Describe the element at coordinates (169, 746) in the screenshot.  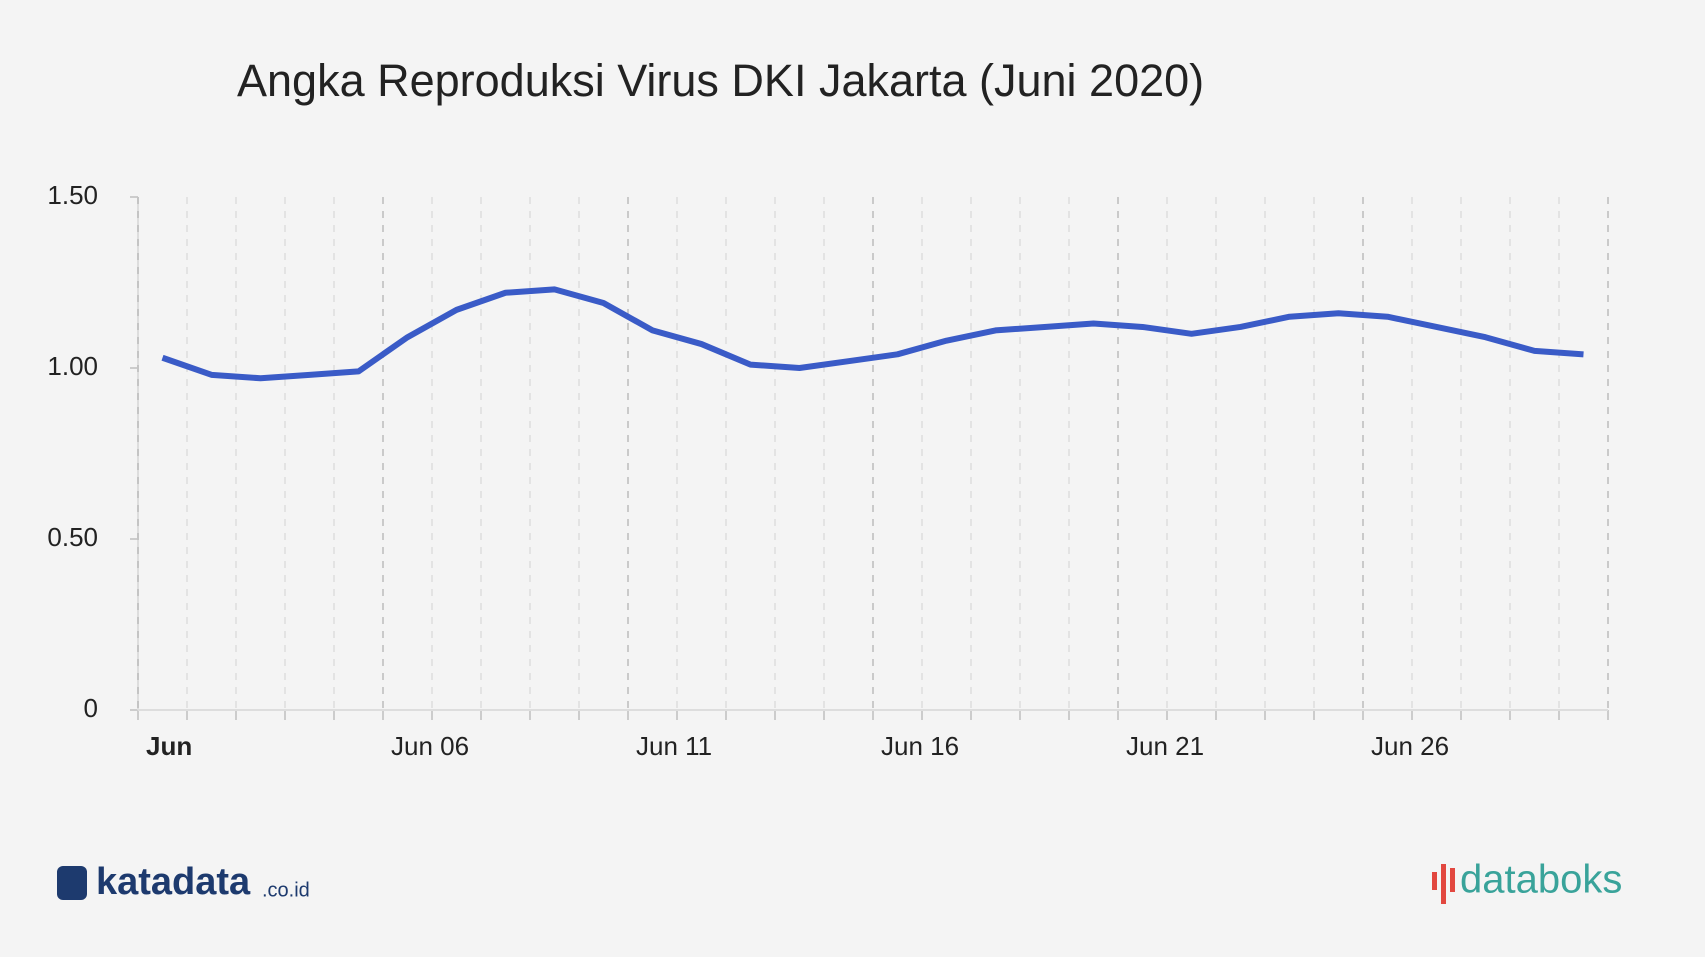
I see `x-tick-label: Jun` at that location.